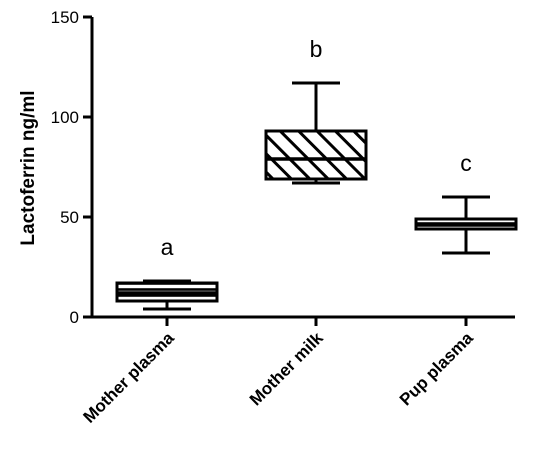 This screenshot has width=550, height=461. Describe the element at coordinates (286, 368) in the screenshot. I see `category-label: Mother milk` at that location.